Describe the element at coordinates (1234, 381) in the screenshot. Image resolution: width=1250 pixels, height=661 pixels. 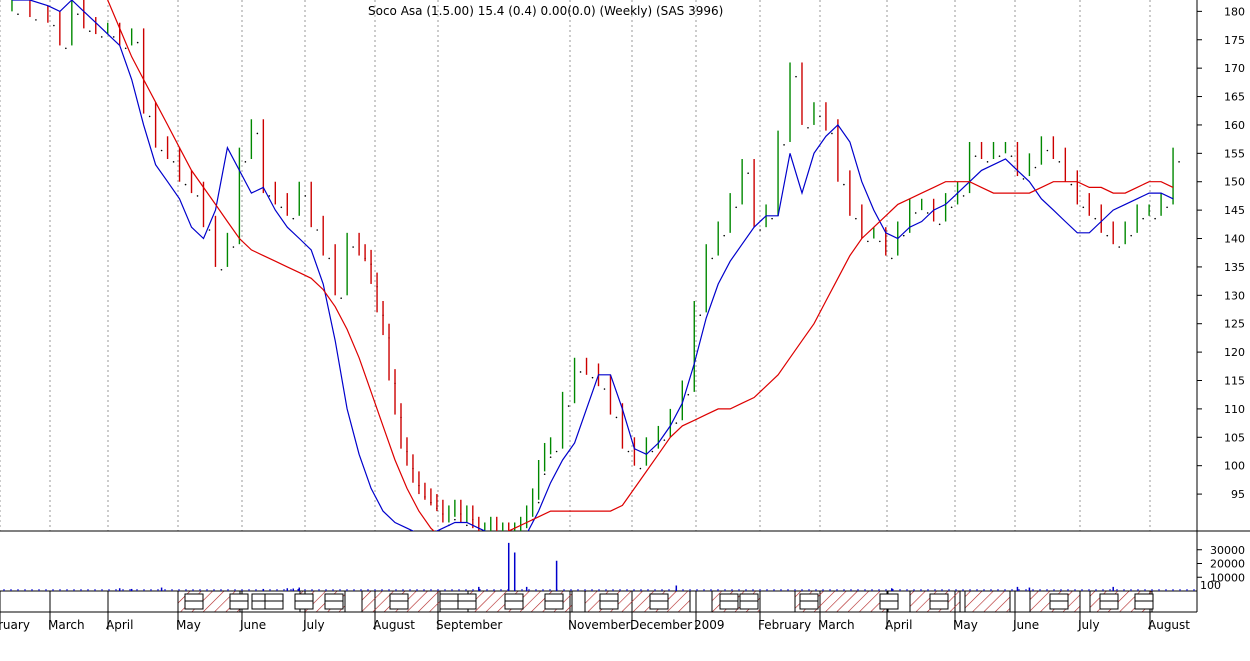
I see `price-tick-label: 115` at that location.